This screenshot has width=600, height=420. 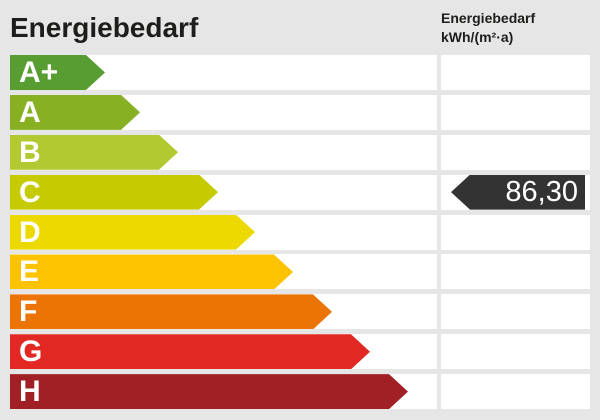 I want to click on energy-class-arrow: A+, so click(x=57, y=72).